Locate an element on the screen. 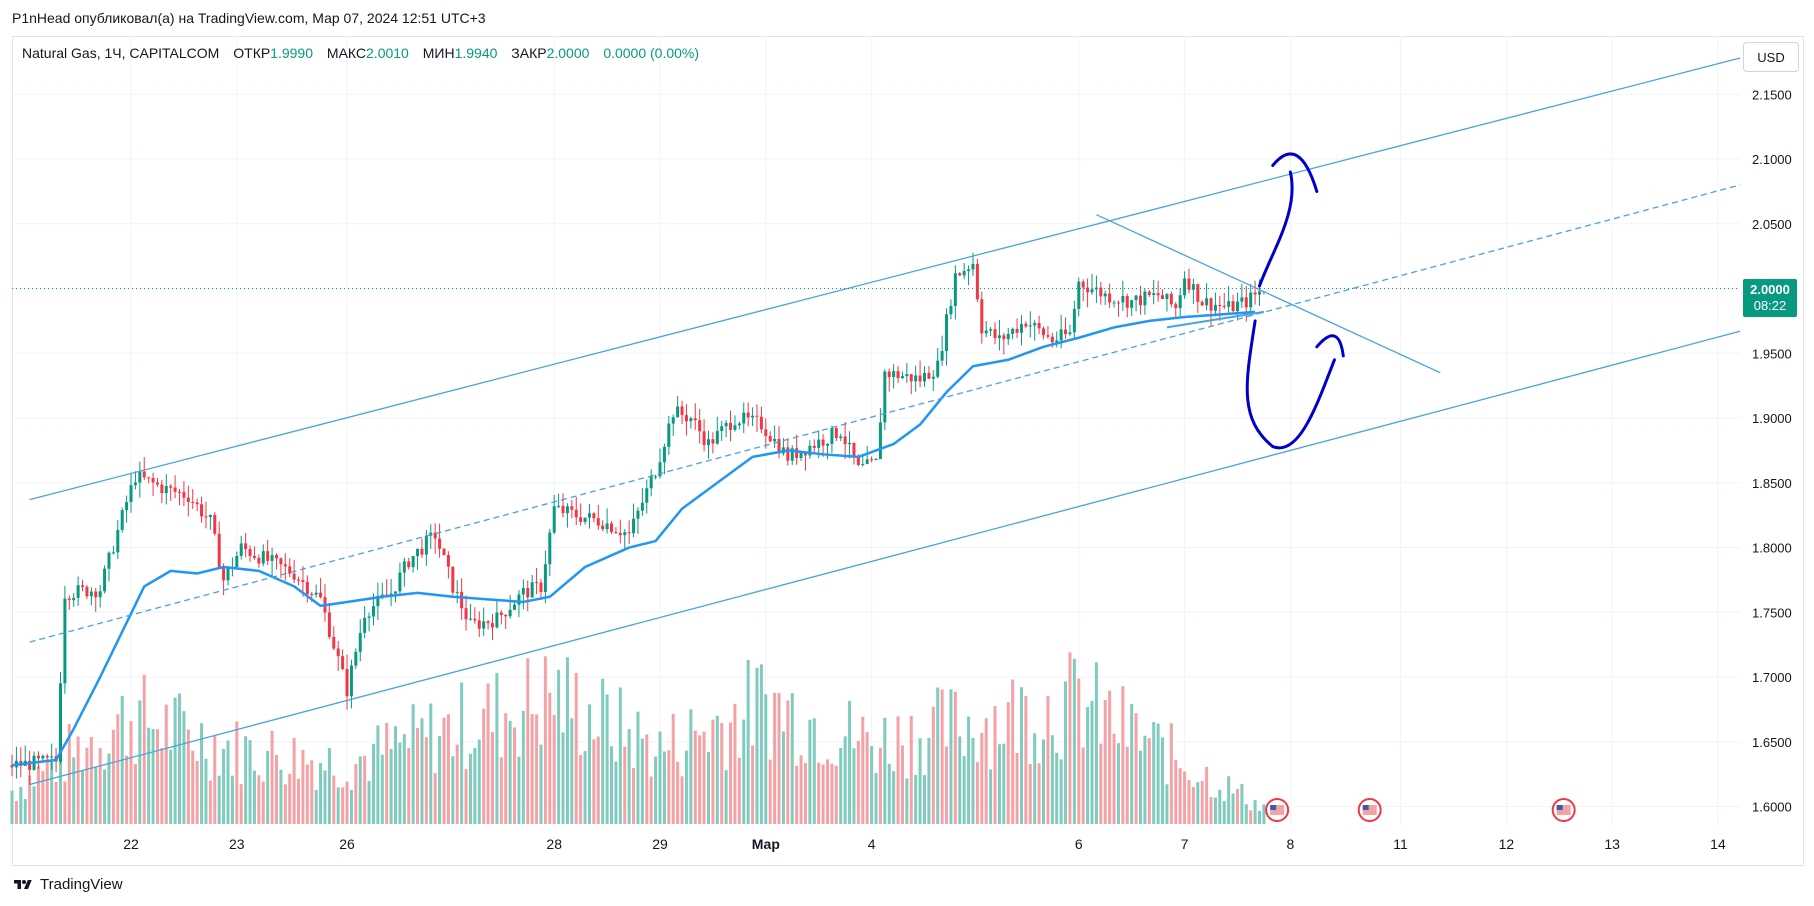 This screenshot has width=1814, height=906. drawn-arrow-down-up is located at coordinates (1290, 384).